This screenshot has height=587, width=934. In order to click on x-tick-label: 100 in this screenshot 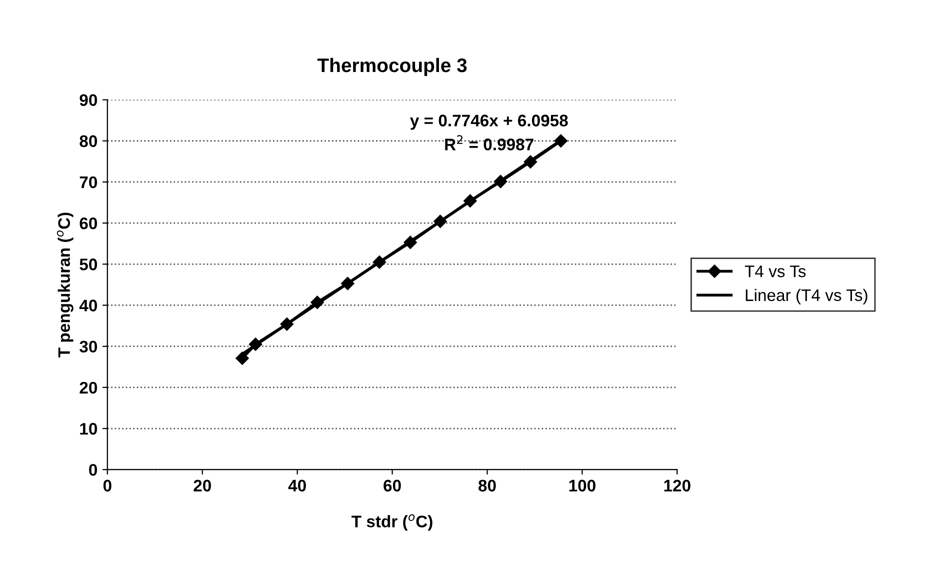, I will do `click(582, 486)`.